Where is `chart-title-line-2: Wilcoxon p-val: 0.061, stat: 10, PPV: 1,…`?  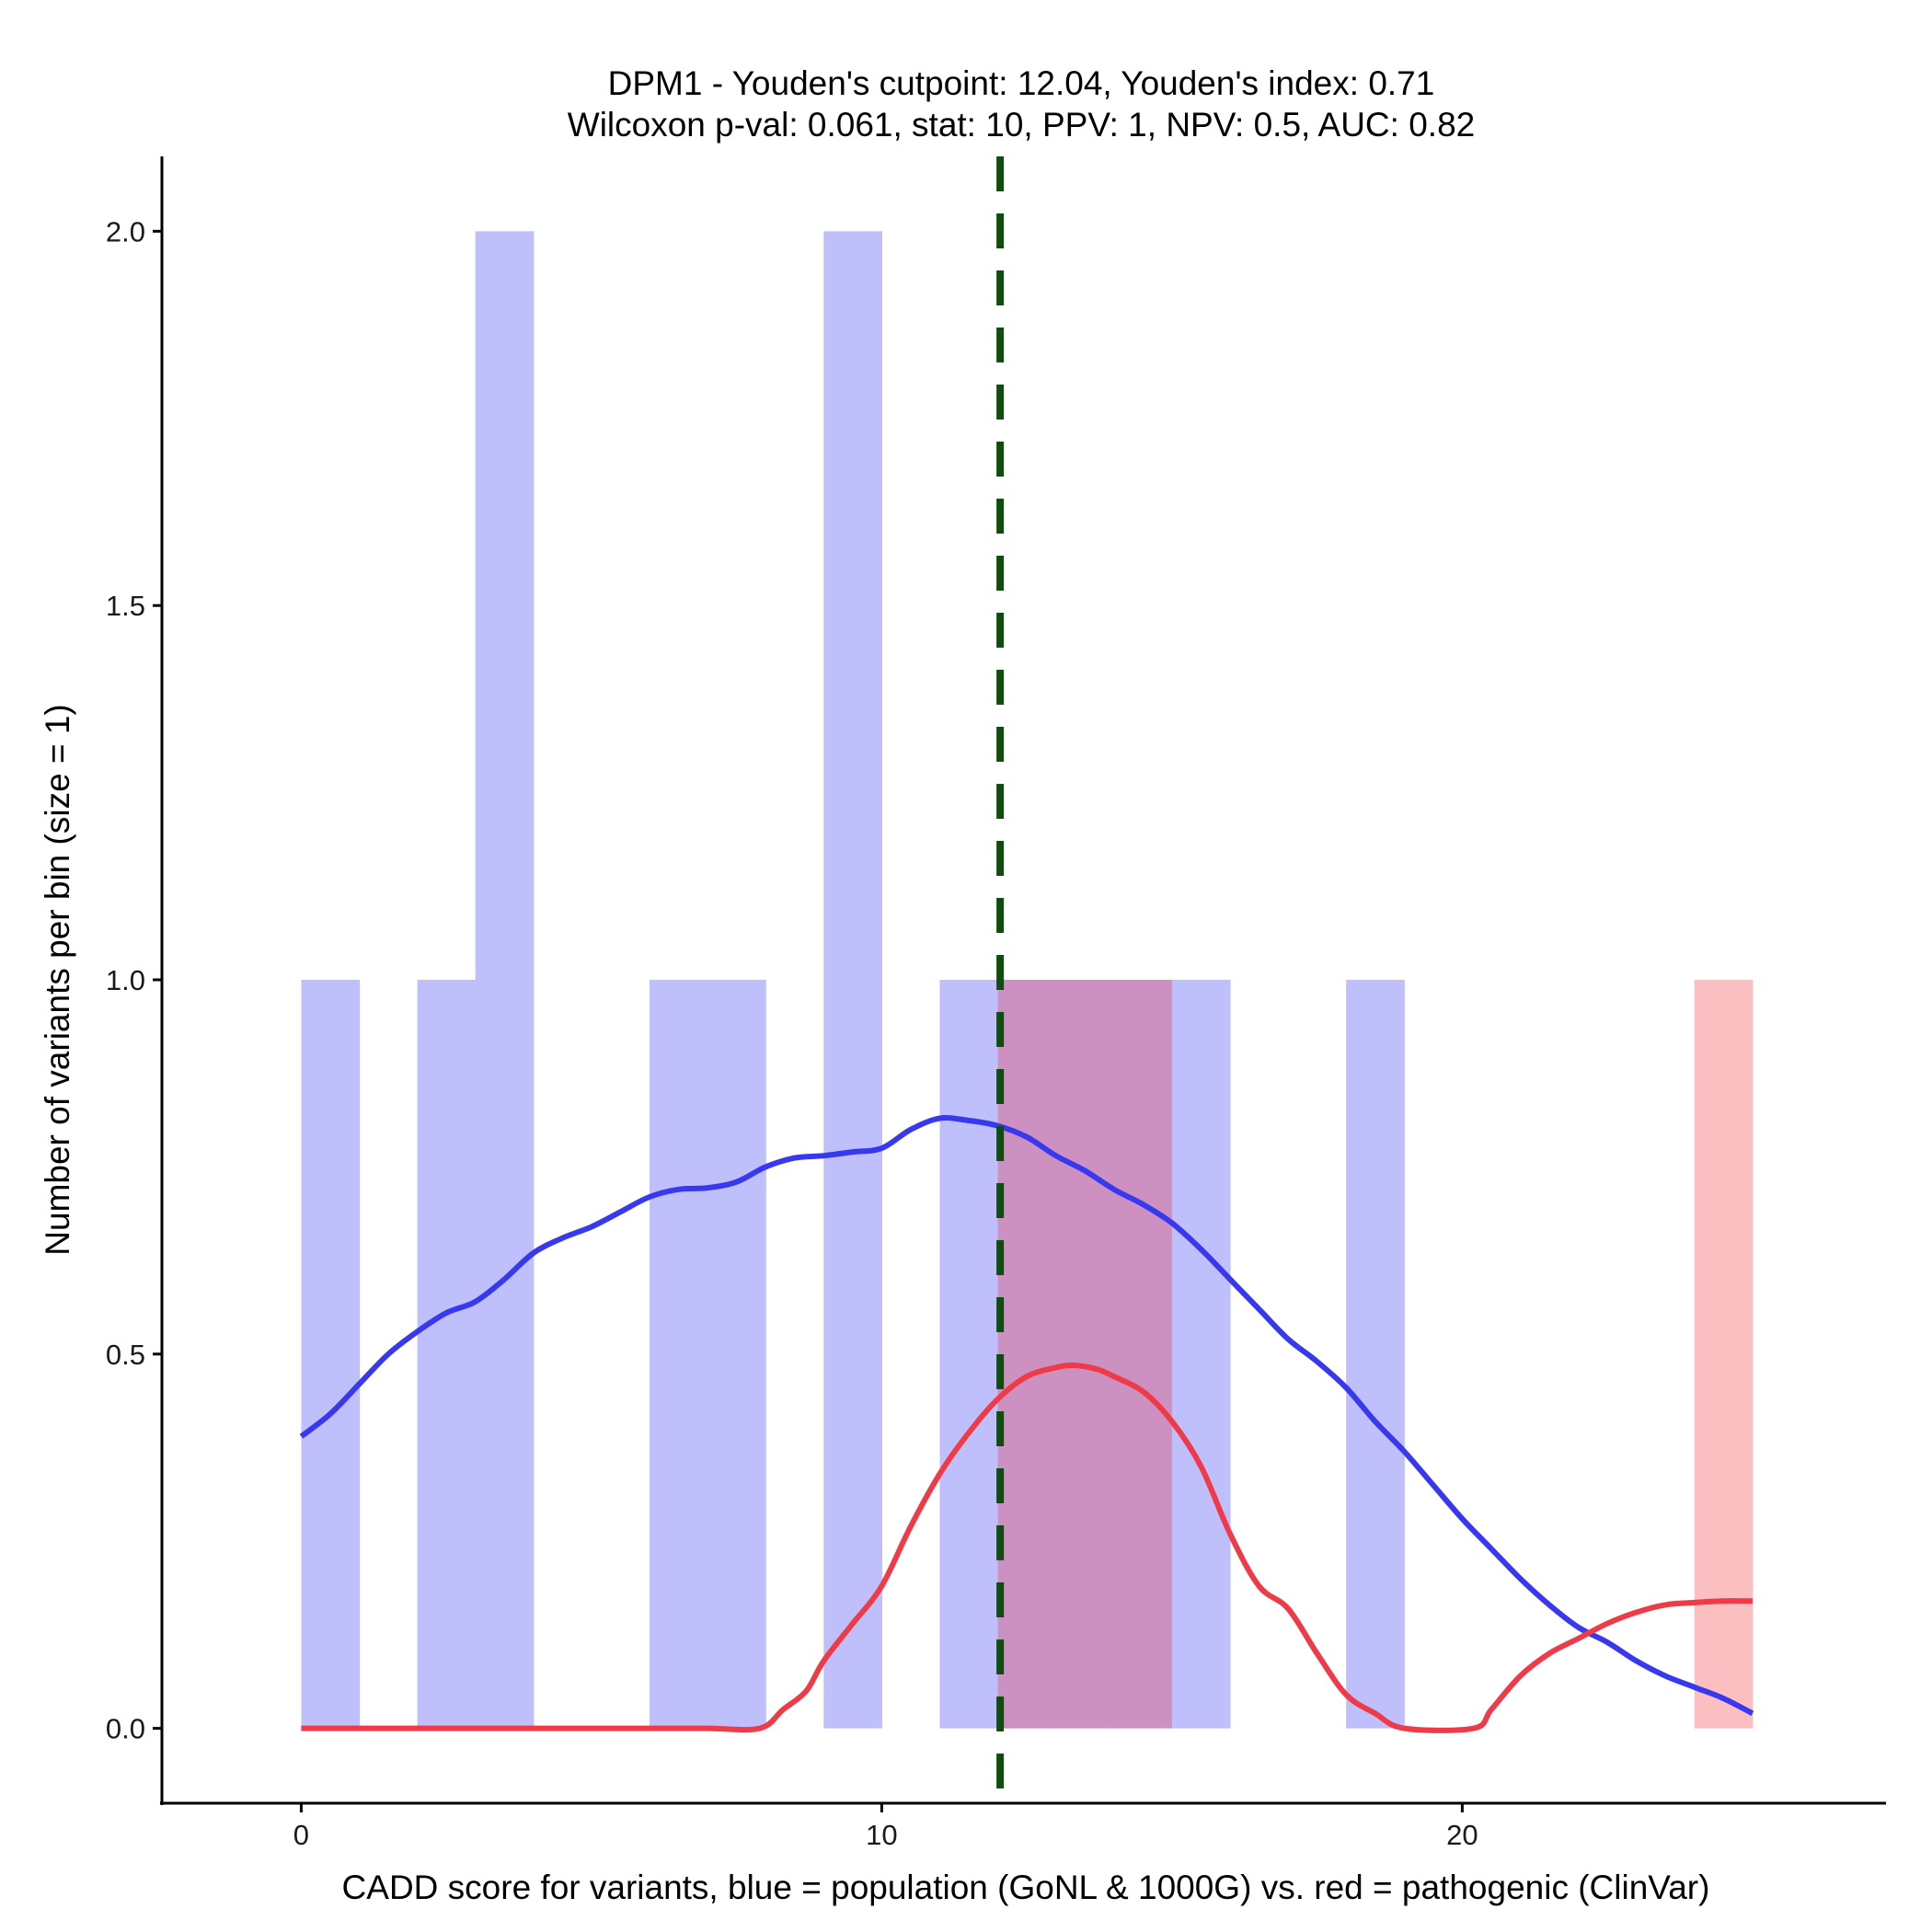 chart-title-line-2: Wilcoxon p-val: 0.061, stat: 10, PPV: 1,… is located at coordinates (1021, 125).